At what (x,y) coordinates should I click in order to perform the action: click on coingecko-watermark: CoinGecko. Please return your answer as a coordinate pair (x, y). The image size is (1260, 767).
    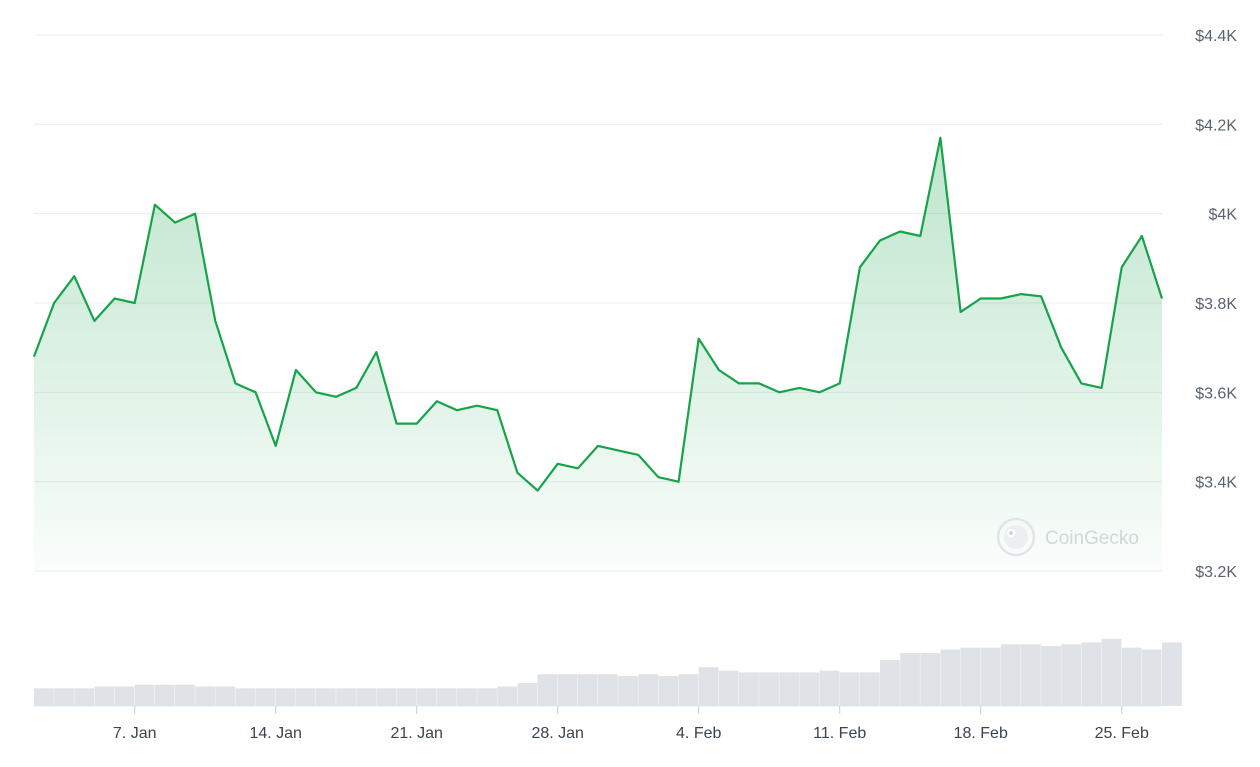
    Looking at the image, I should click on (1067, 537).